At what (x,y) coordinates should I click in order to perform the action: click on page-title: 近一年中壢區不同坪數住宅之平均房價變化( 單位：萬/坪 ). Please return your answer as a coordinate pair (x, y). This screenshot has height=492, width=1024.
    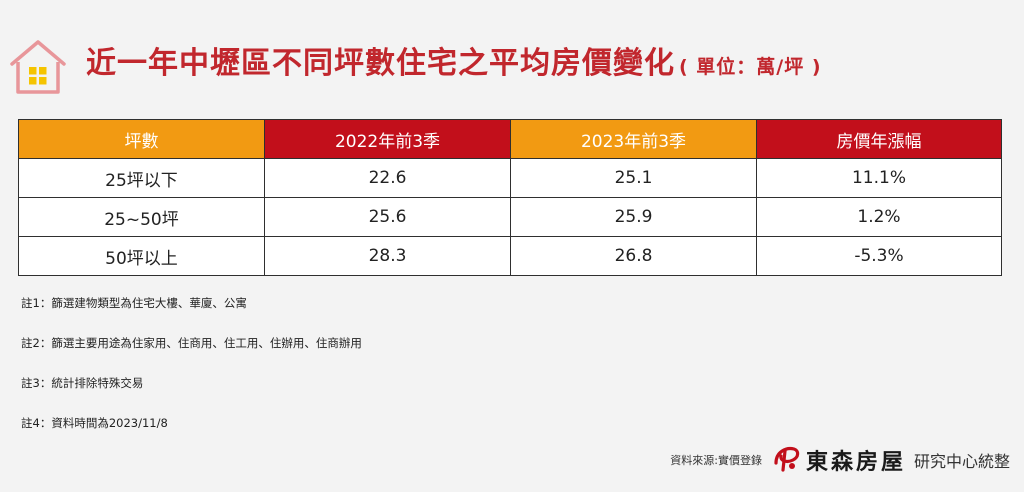
    Looking at the image, I should click on (454, 60).